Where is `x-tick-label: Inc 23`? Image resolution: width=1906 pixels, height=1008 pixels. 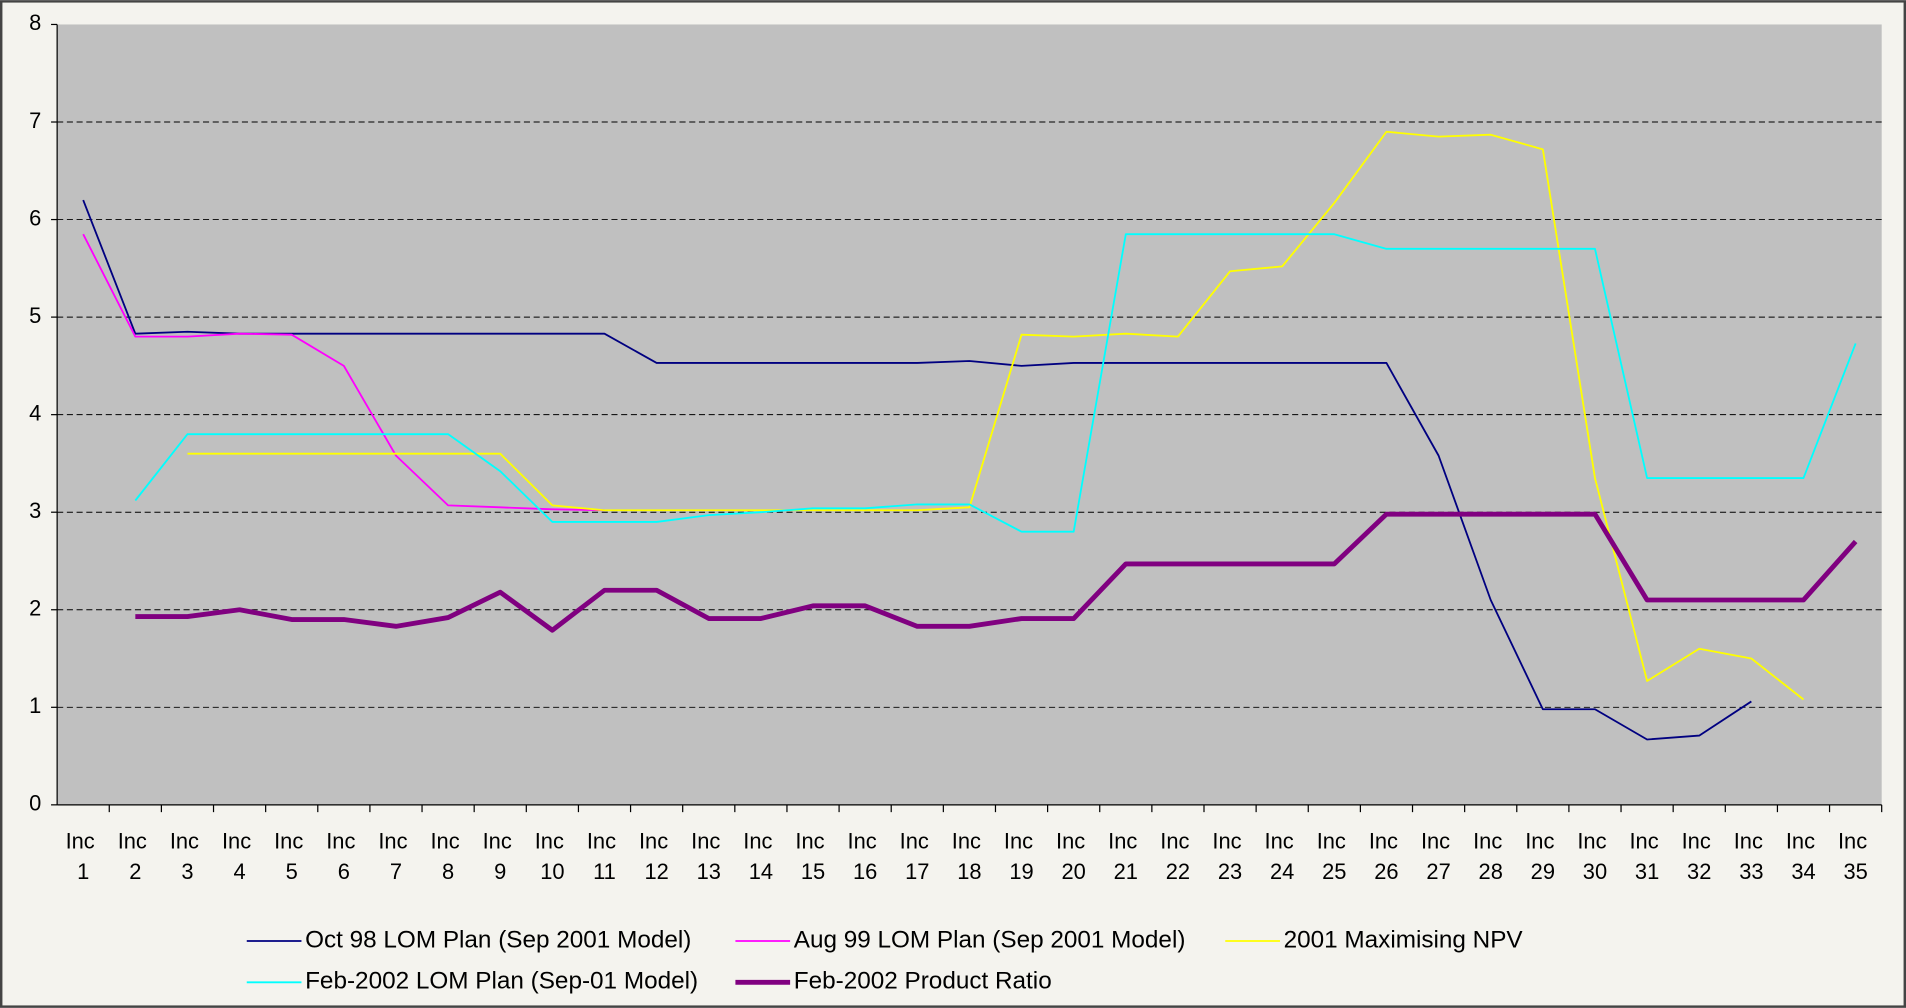
x-tick-label: Inc 23 is located at coordinates (1229, 855).